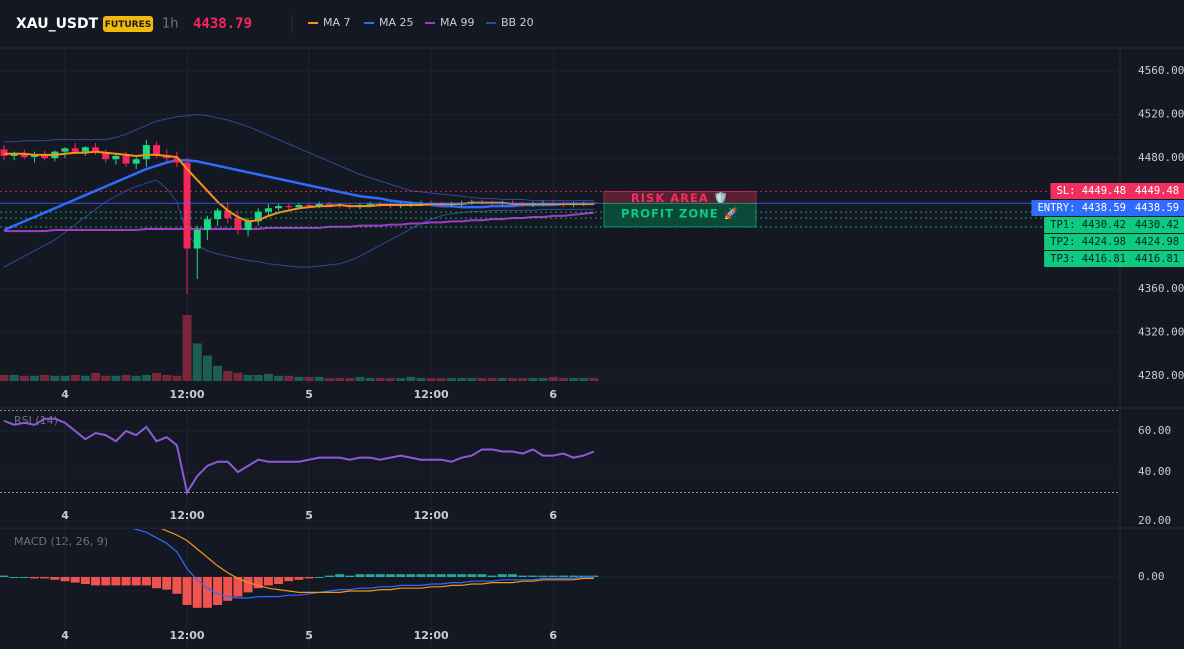 The image size is (1184, 649). Describe the element at coordinates (517, 22) in the screenshot. I see `legend-entry: BB 20` at that location.